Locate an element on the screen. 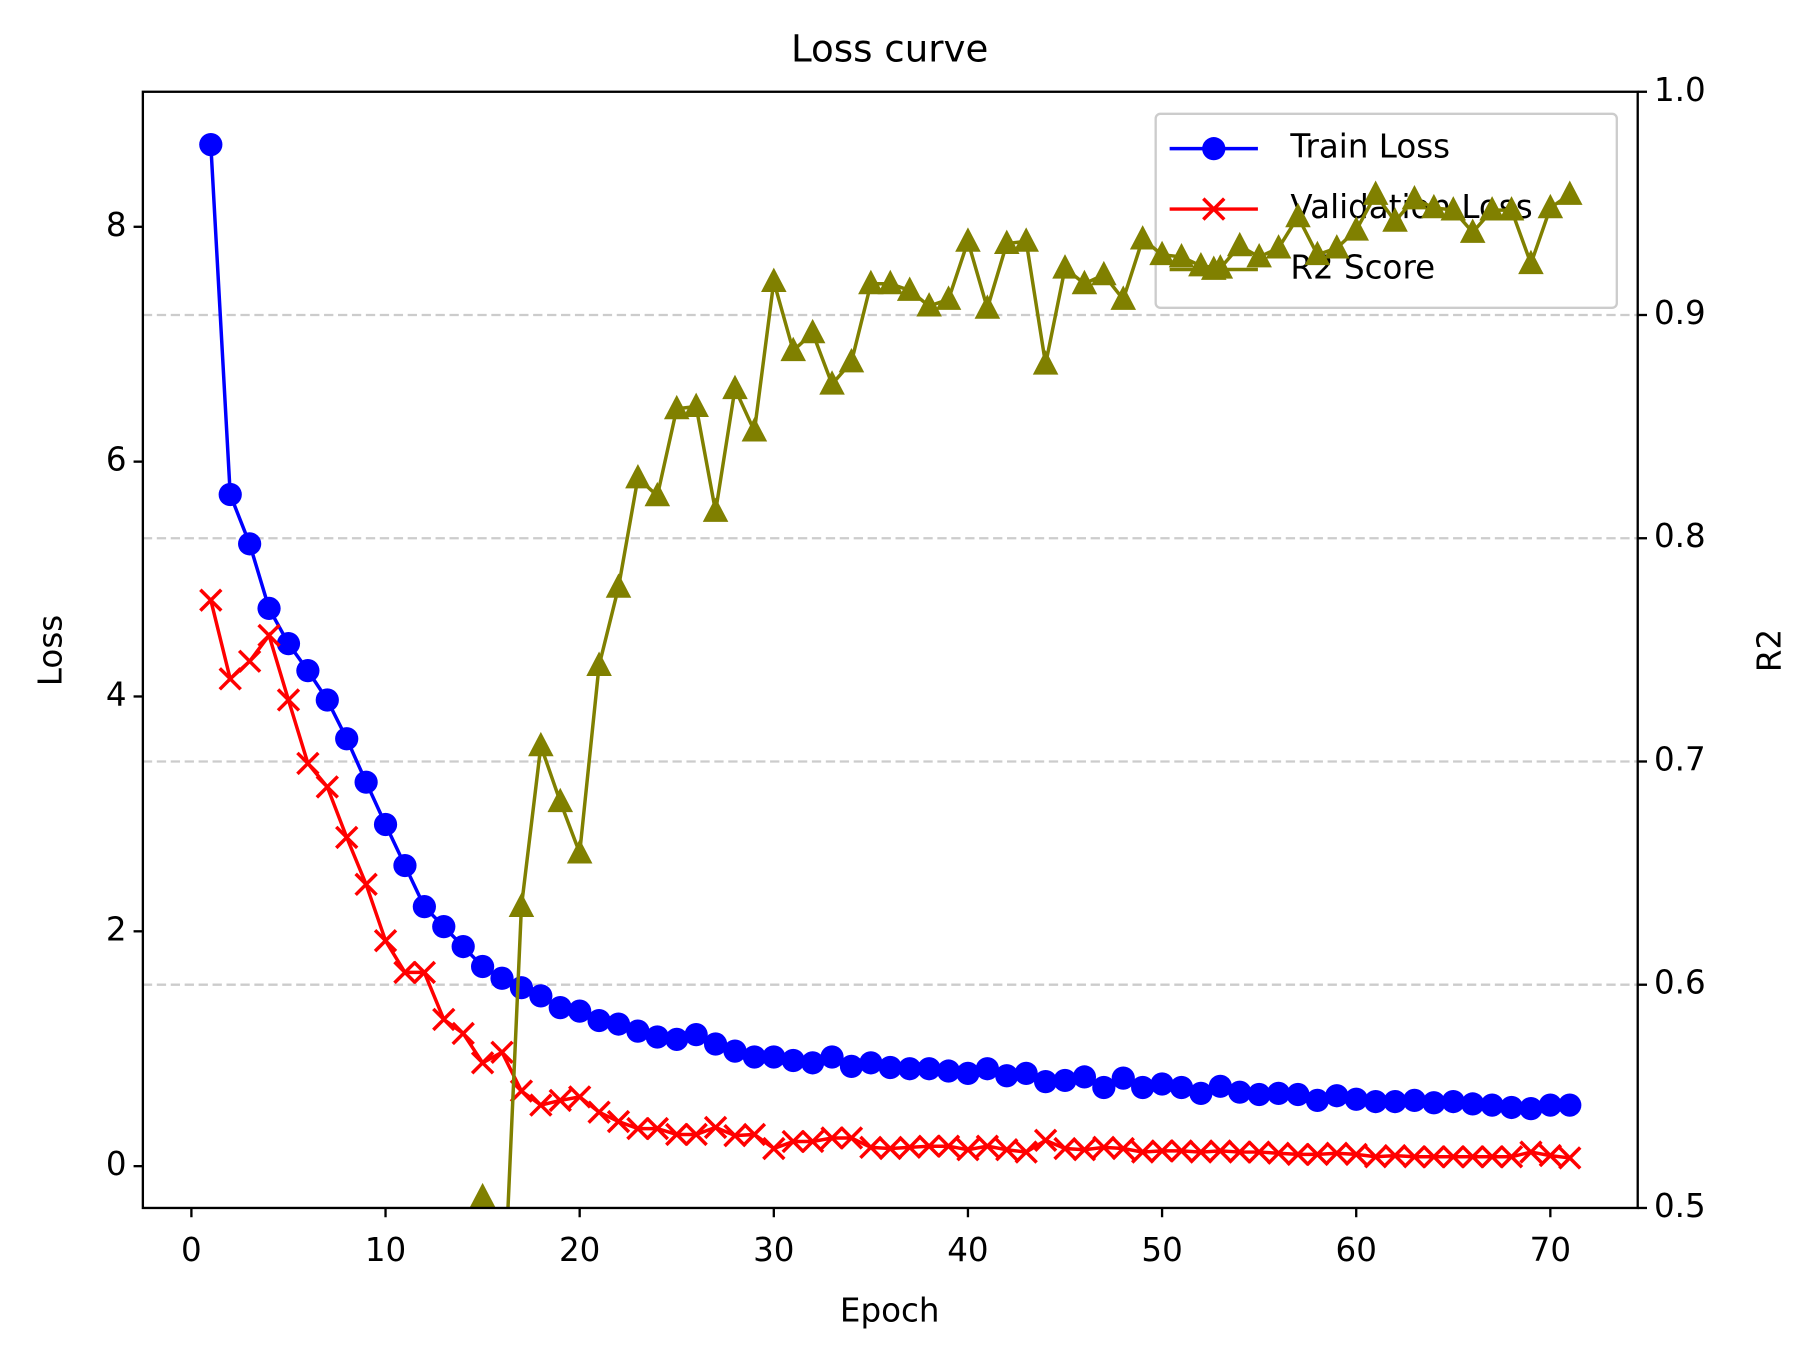  legend-label: Train Loss is located at coordinates (1369, 147).